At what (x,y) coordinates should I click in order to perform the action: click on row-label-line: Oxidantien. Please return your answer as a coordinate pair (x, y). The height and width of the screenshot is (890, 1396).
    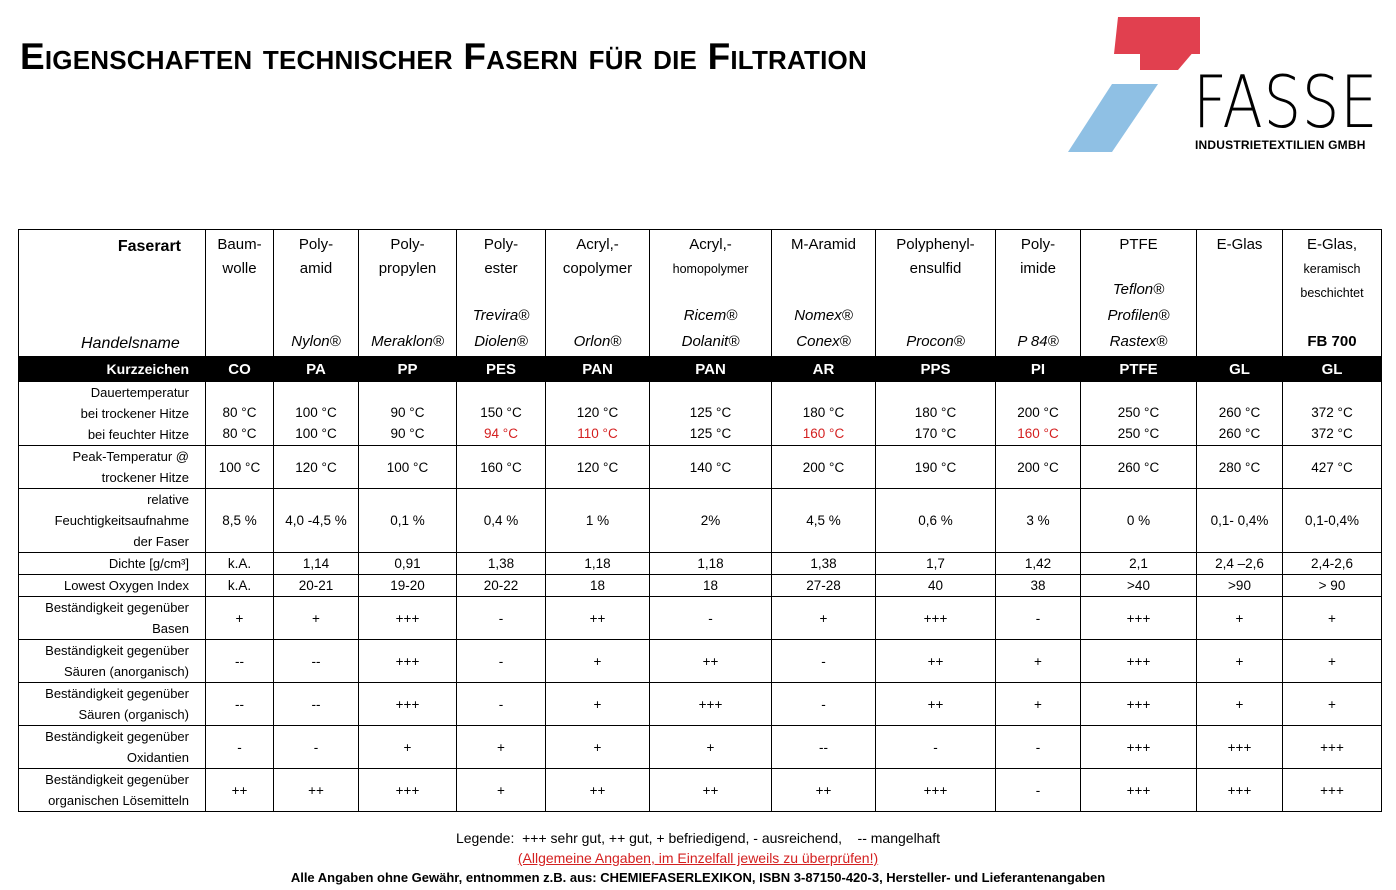
    Looking at the image, I should click on (157, 757).